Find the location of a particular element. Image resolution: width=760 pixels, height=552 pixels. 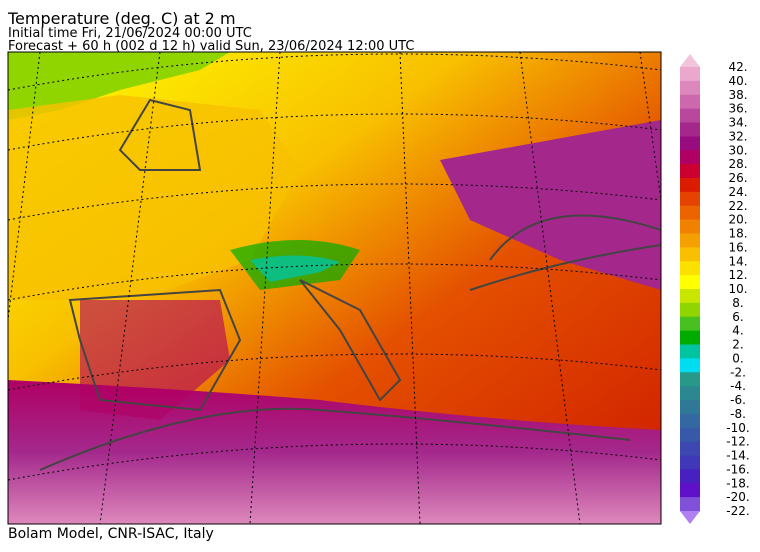

colorbar-label: -6. is located at coordinates (738, 400).